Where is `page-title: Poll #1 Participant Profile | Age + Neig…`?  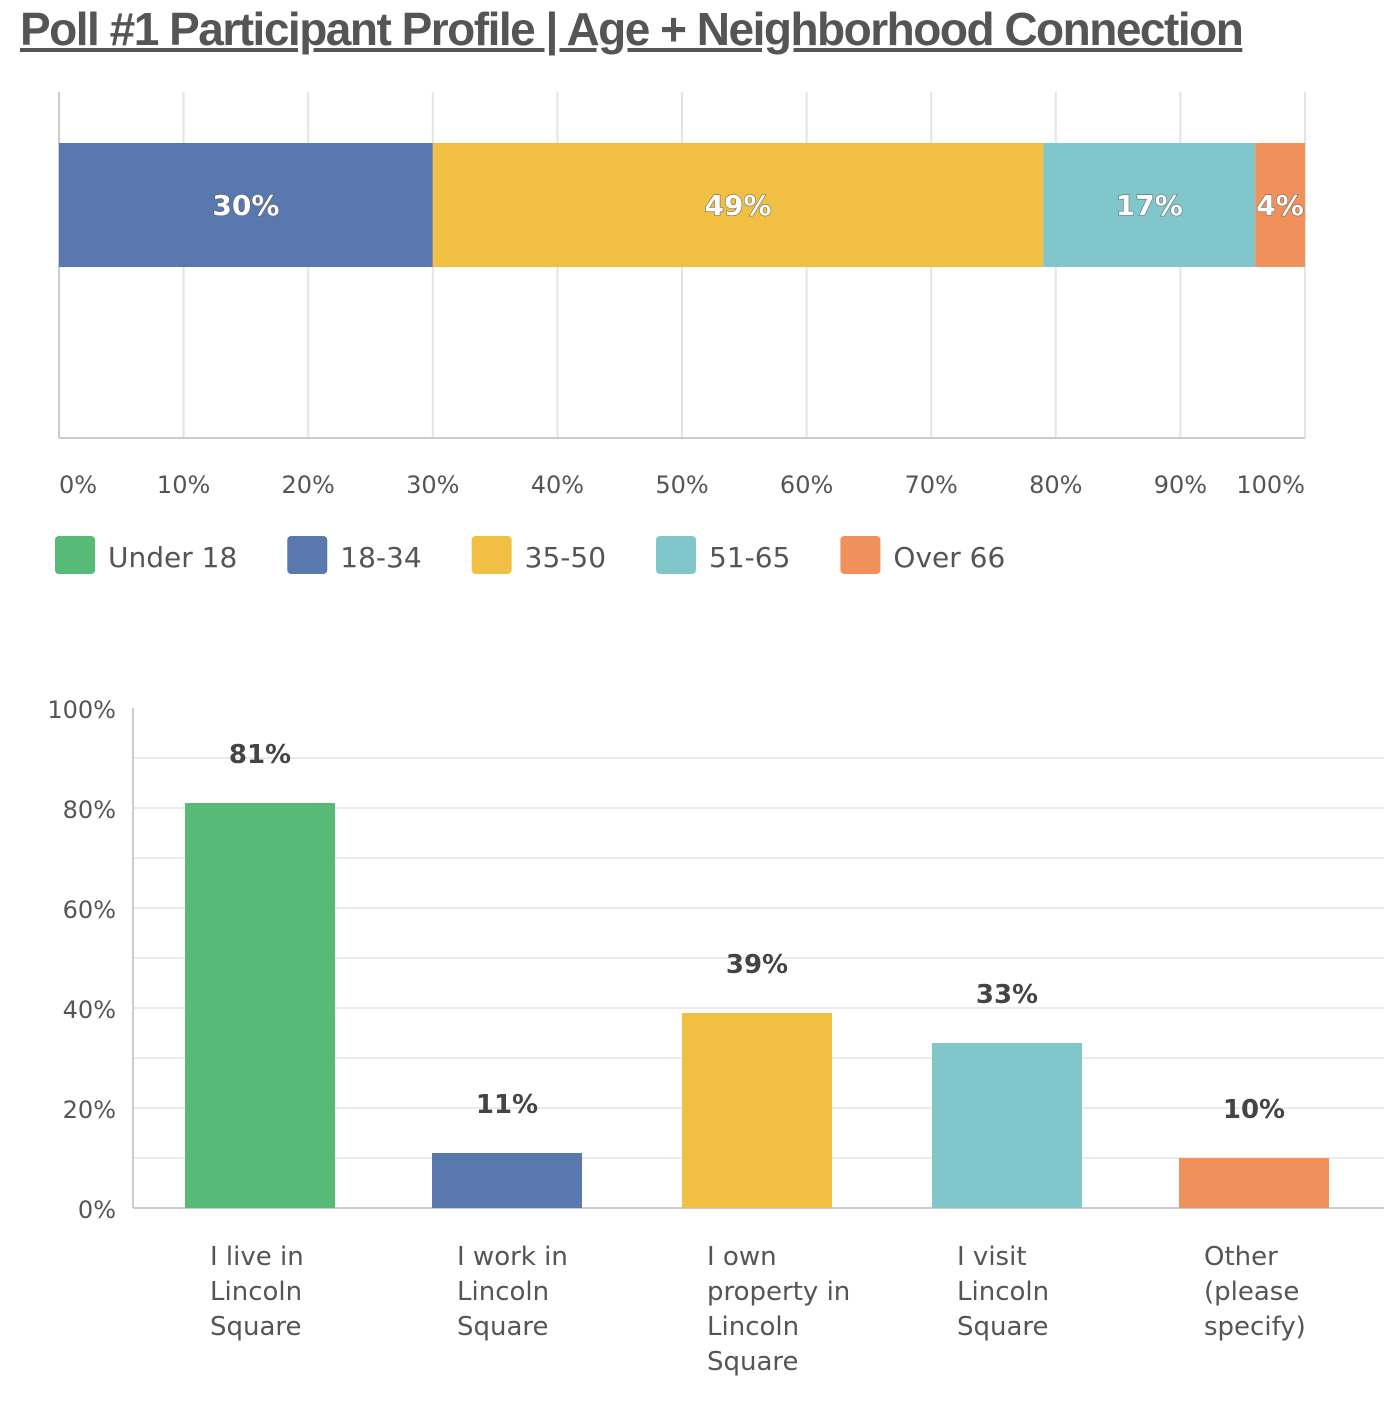
page-title: Poll #1 Participant Profile | Age + Neig… is located at coordinates (632, 29).